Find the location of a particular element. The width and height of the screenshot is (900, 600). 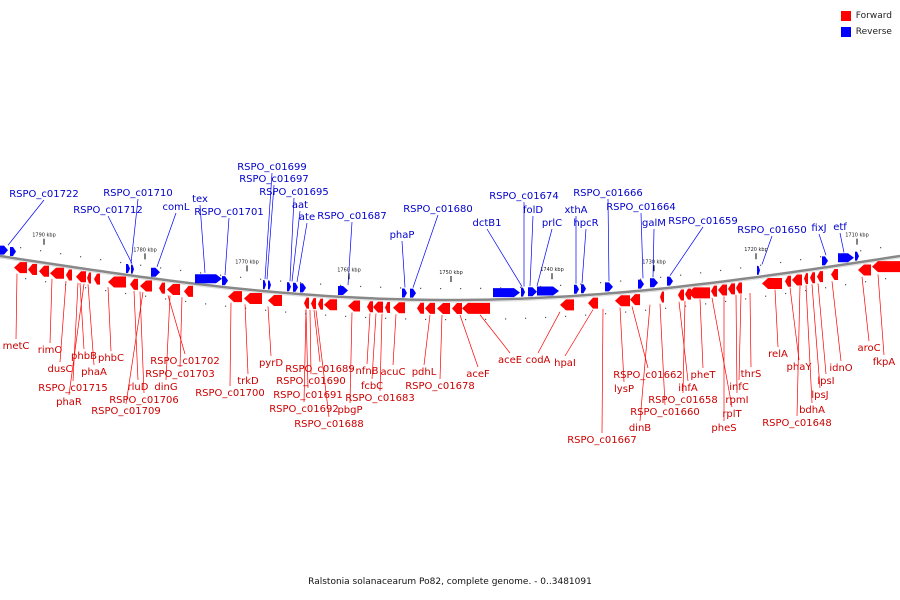

genome-backbone is located at coordinates (450, 278).